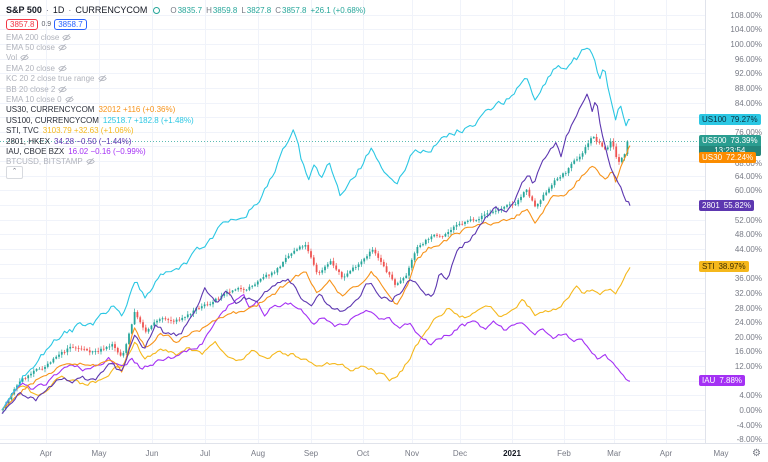 This screenshot has width=768, height=462. I want to click on month-label: Dec, so click(460, 453).